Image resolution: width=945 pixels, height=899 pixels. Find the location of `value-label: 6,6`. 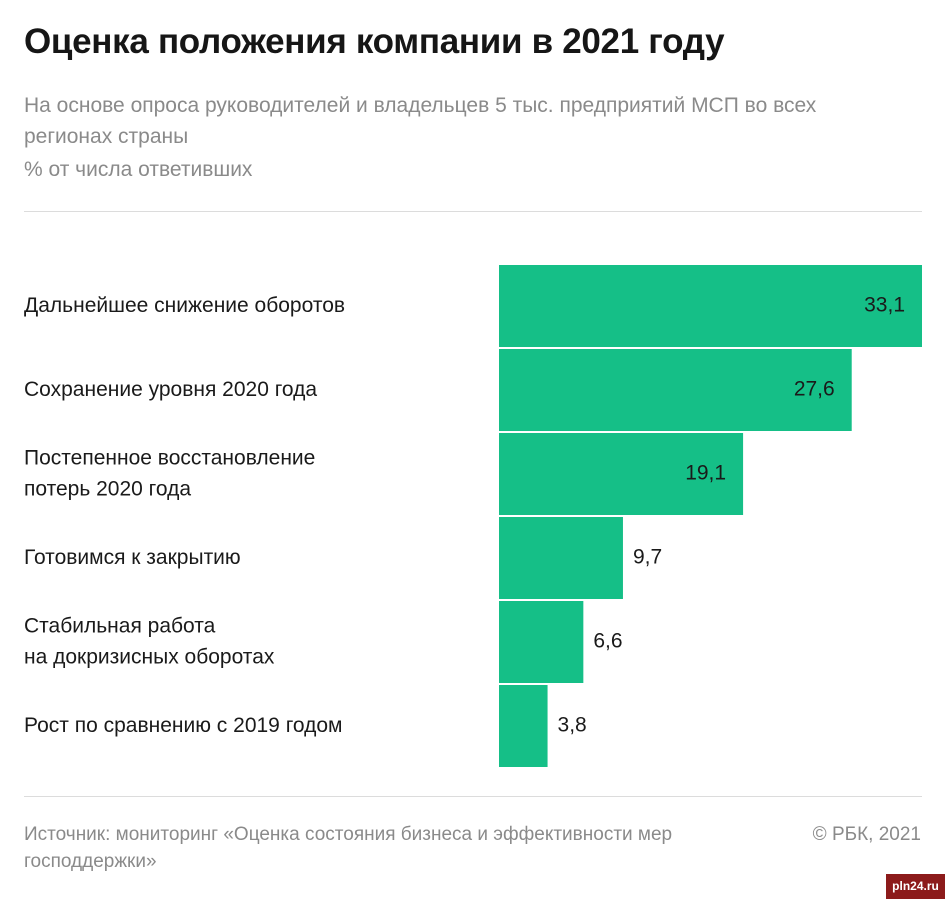

value-label: 6,6 is located at coordinates (607, 641).